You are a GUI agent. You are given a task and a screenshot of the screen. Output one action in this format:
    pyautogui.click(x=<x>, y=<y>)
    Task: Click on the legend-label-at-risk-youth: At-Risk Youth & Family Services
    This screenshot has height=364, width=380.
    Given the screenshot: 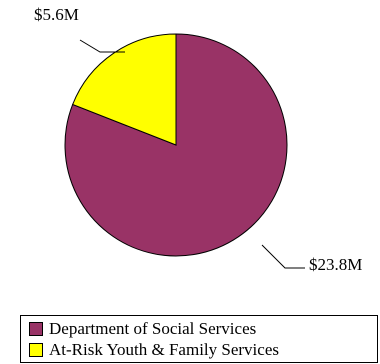 What is the action you would take?
    pyautogui.click(x=164, y=349)
    